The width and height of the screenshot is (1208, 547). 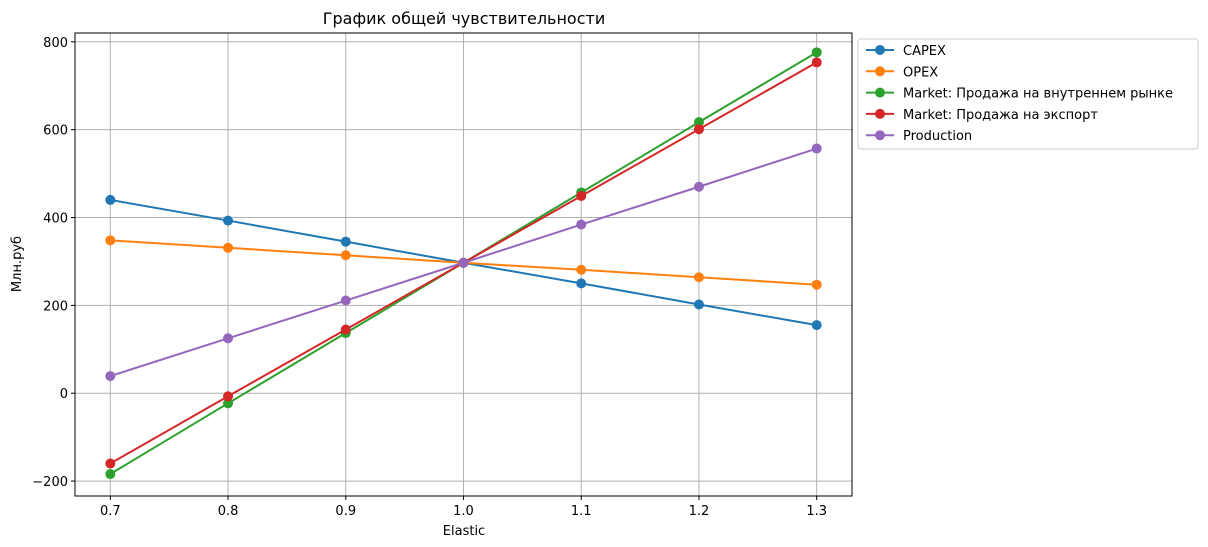 What do you see at coordinates (581, 511) in the screenshot?
I see `x-tick-label: 1.1` at bounding box center [581, 511].